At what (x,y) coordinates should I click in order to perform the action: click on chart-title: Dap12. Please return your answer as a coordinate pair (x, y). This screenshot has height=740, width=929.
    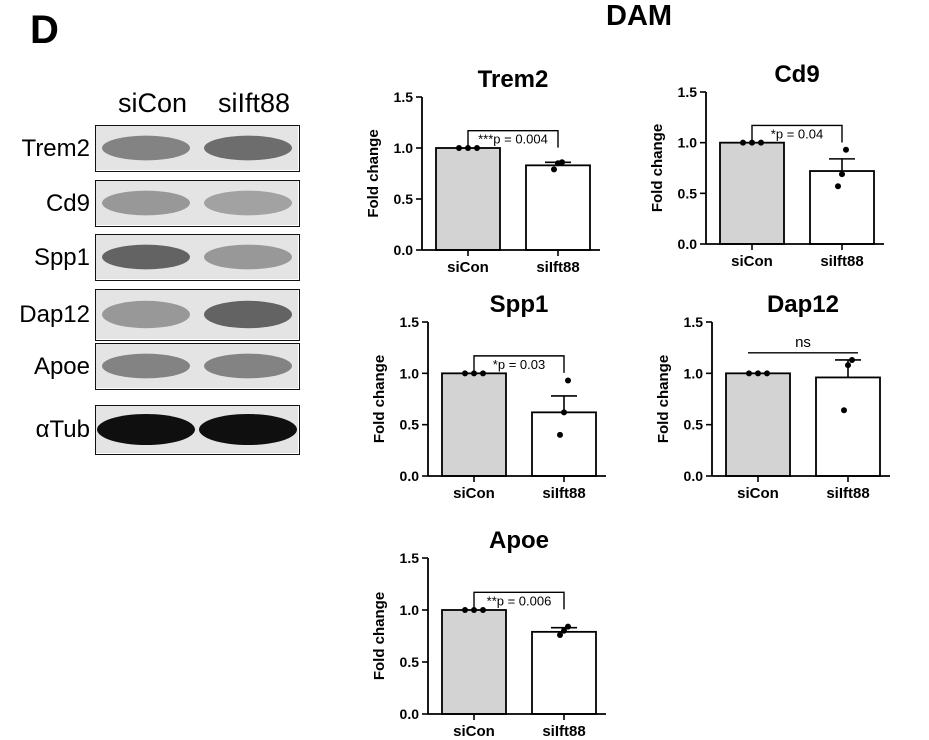
    Looking at the image, I should click on (803, 304).